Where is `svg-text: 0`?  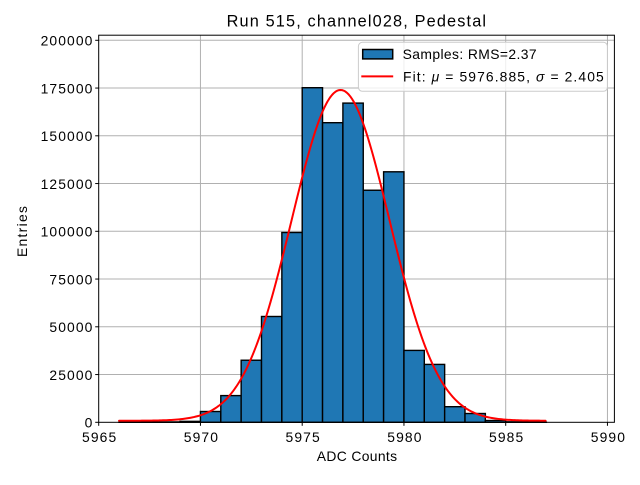
svg-text: 0 is located at coordinates (89, 423).